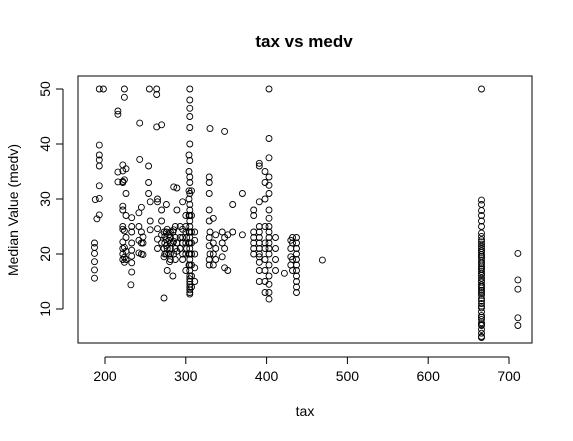 This screenshot has height=441, width=573. What do you see at coordinates (105, 376) in the screenshot?
I see `x-tick-label: 200` at bounding box center [105, 376].